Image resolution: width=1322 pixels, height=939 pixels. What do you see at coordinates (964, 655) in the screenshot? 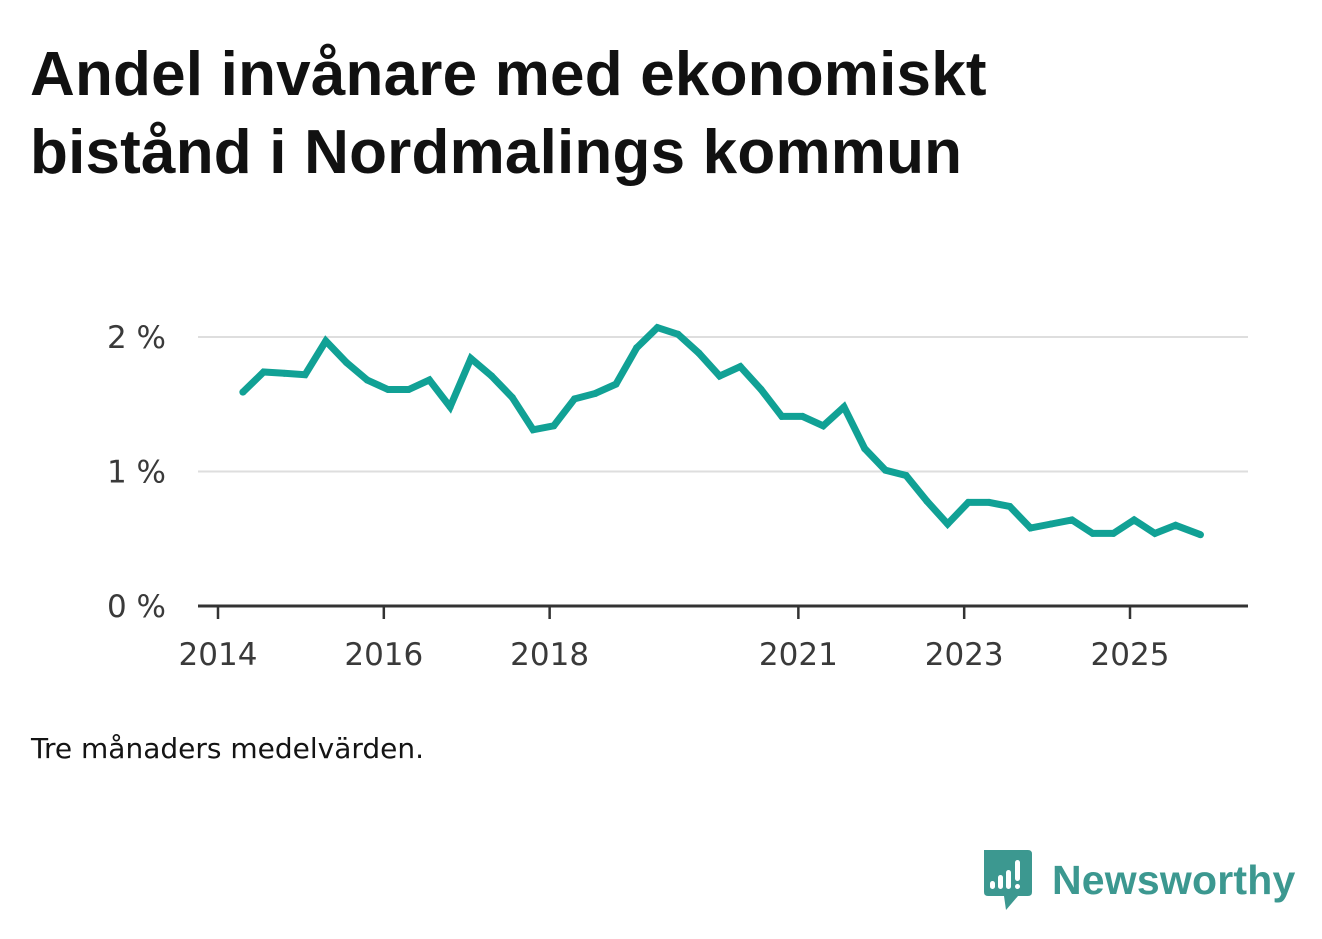
I see `x-tick-label: 2023` at bounding box center [964, 655].